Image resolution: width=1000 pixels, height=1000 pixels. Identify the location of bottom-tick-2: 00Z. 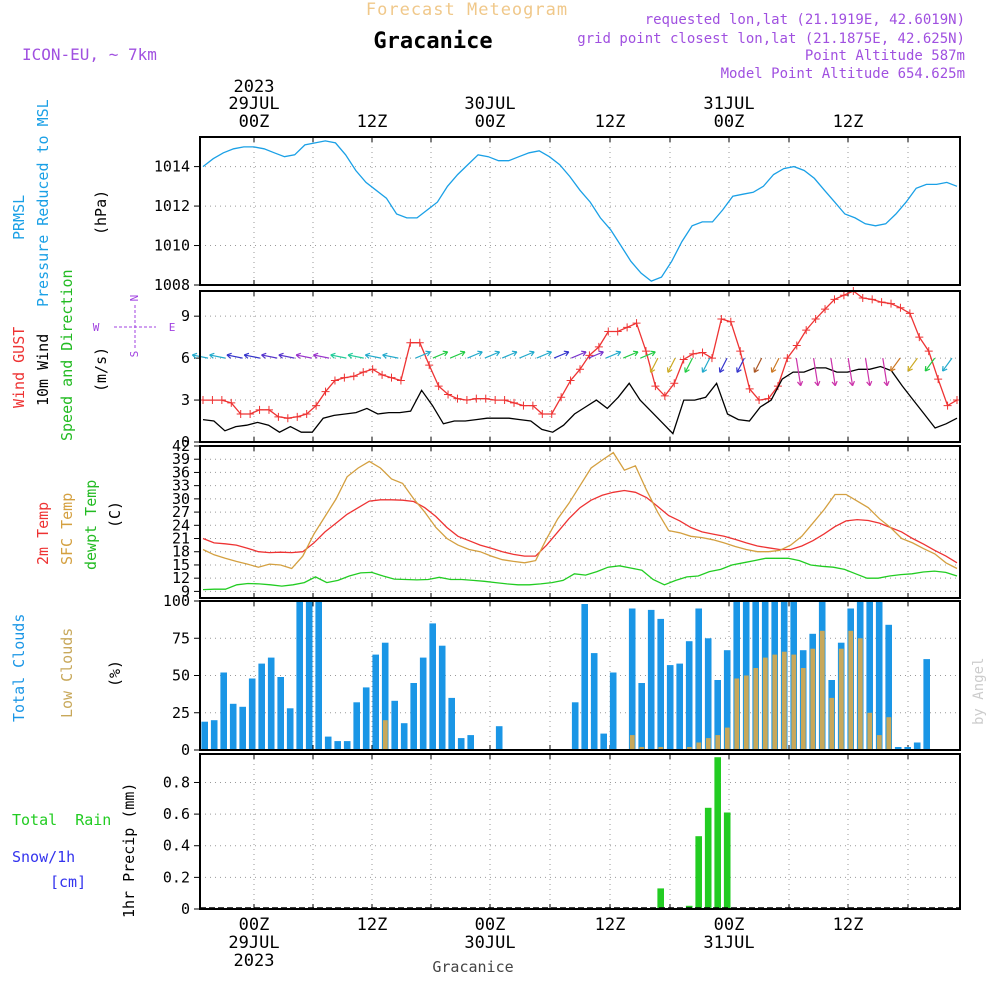
(490, 925).